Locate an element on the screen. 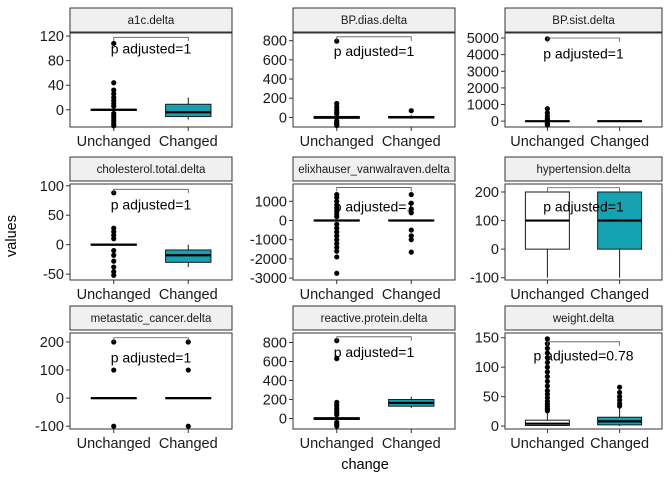 The image size is (672, 480). y-tick-label: 40 is located at coordinates (56, 86).